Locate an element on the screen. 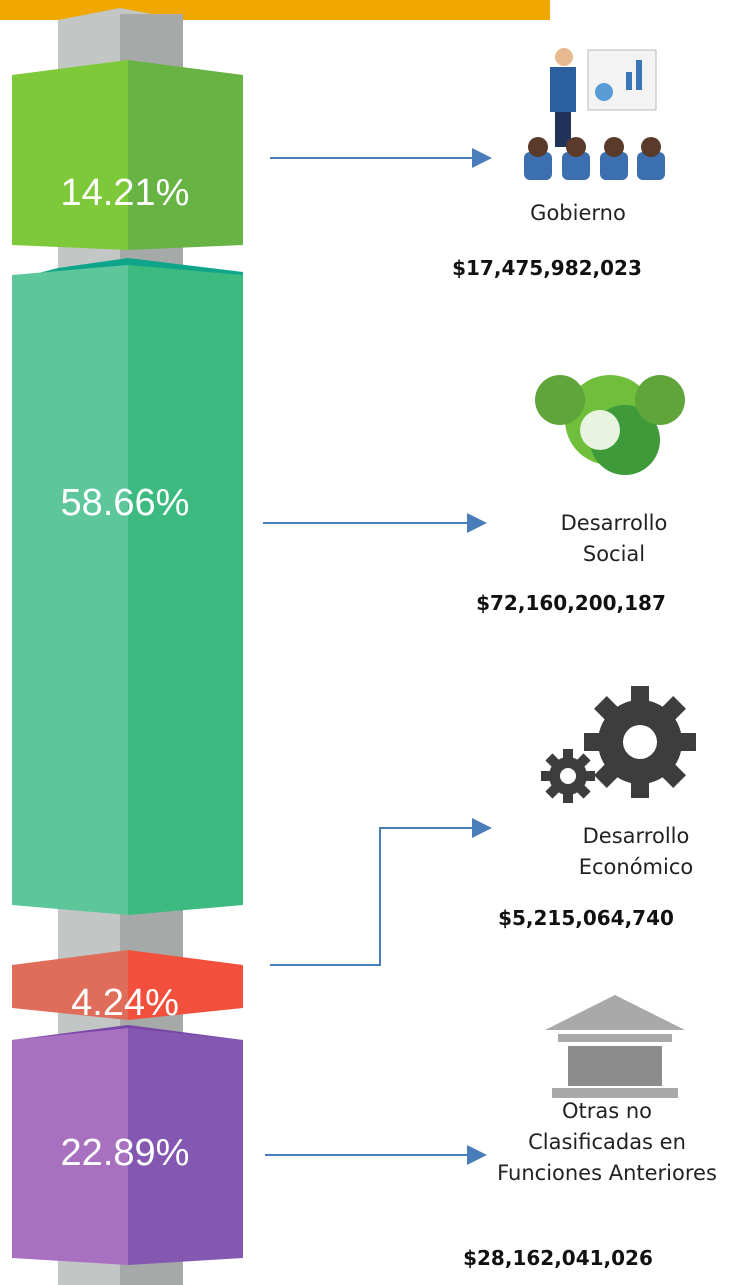 The image size is (749, 1285). percent-label: 4.24% is located at coordinates (125, 1003).